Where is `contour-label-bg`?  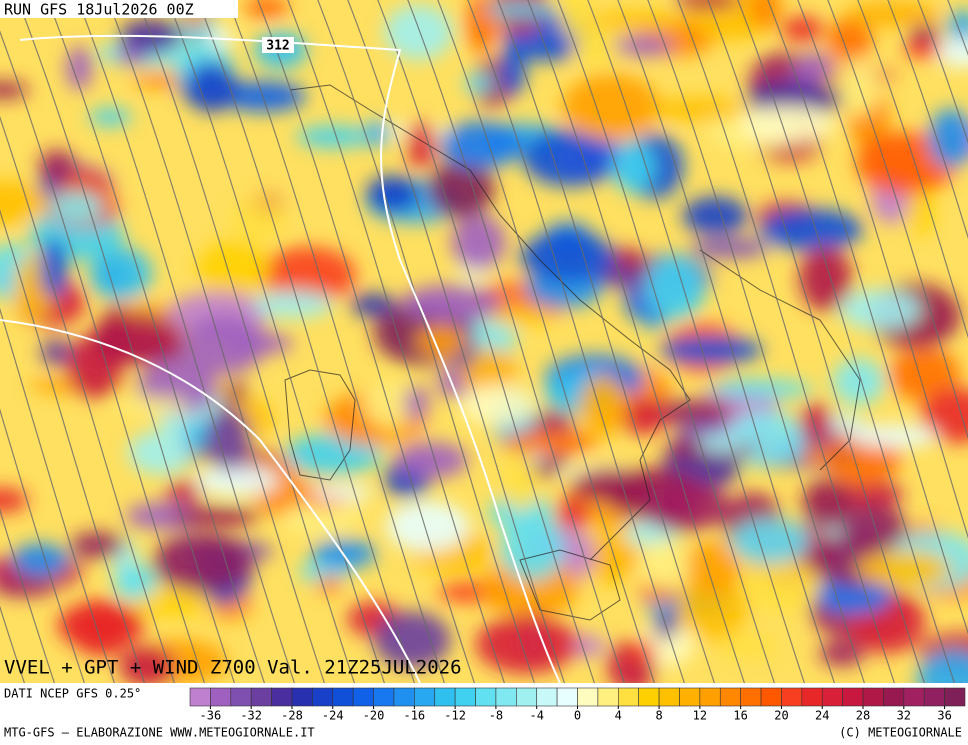
contour-label-bg is located at coordinates (278, 45).